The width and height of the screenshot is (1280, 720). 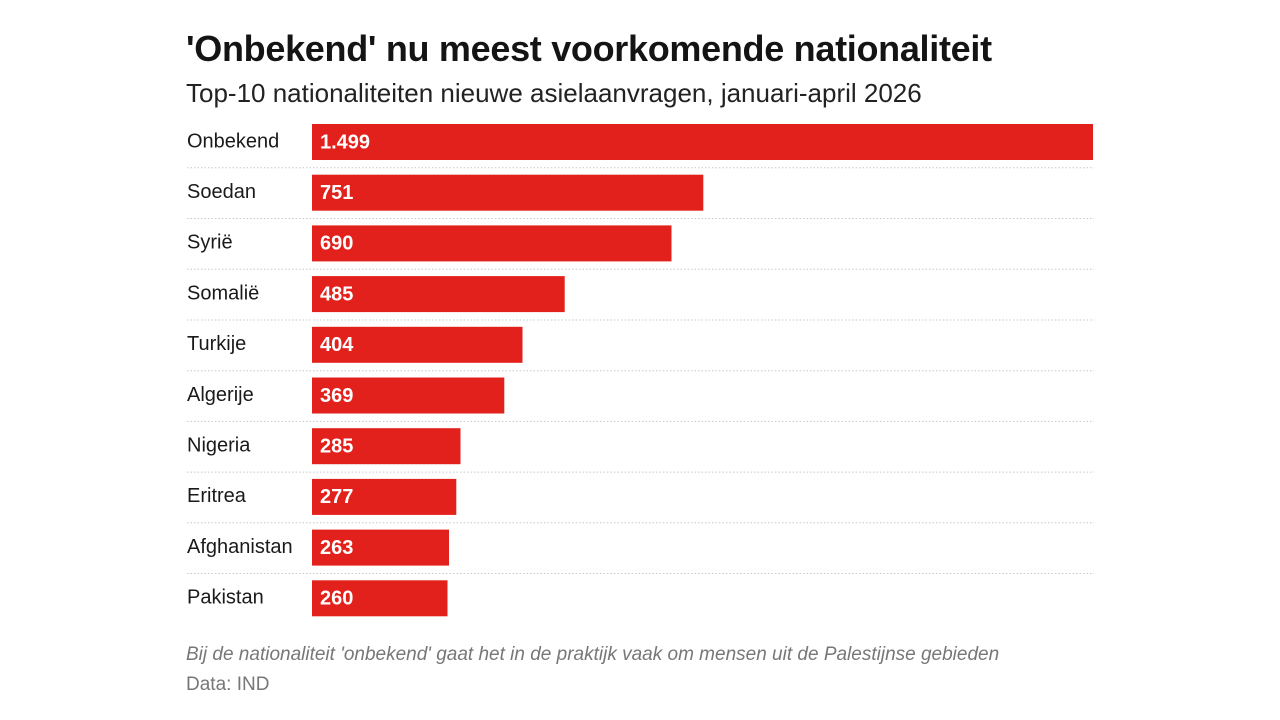 I want to click on category-label: Soedan, so click(x=221, y=192).